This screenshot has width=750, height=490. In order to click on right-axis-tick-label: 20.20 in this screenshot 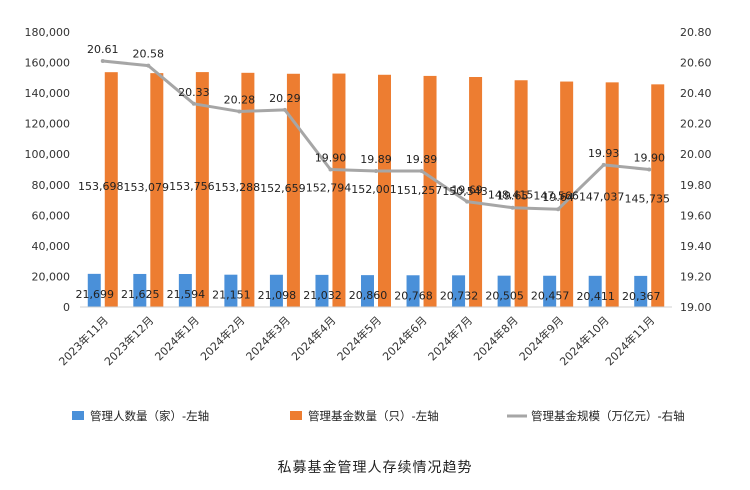, I will do `click(696, 124)`.